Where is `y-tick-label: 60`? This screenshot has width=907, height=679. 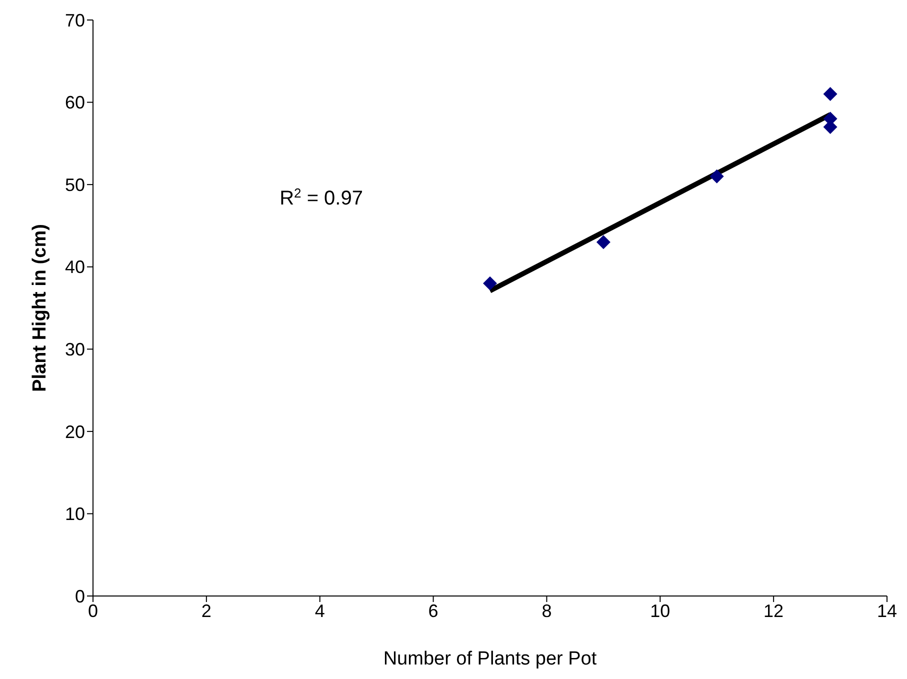
y-tick-label: 60 is located at coordinates (74, 102).